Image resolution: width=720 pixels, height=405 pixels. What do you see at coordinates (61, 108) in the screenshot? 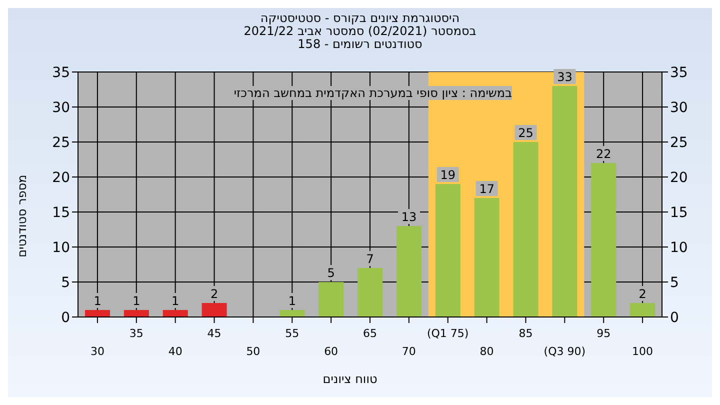
I see `y-tick-label: 30` at bounding box center [61, 108].